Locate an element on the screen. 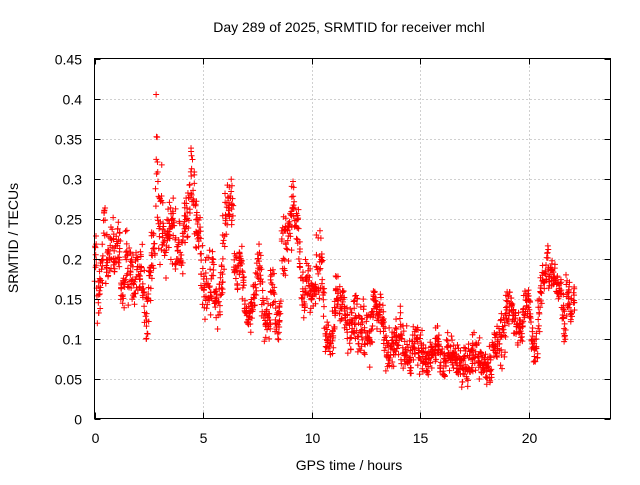  x-tick-label: 10 is located at coordinates (313, 438).